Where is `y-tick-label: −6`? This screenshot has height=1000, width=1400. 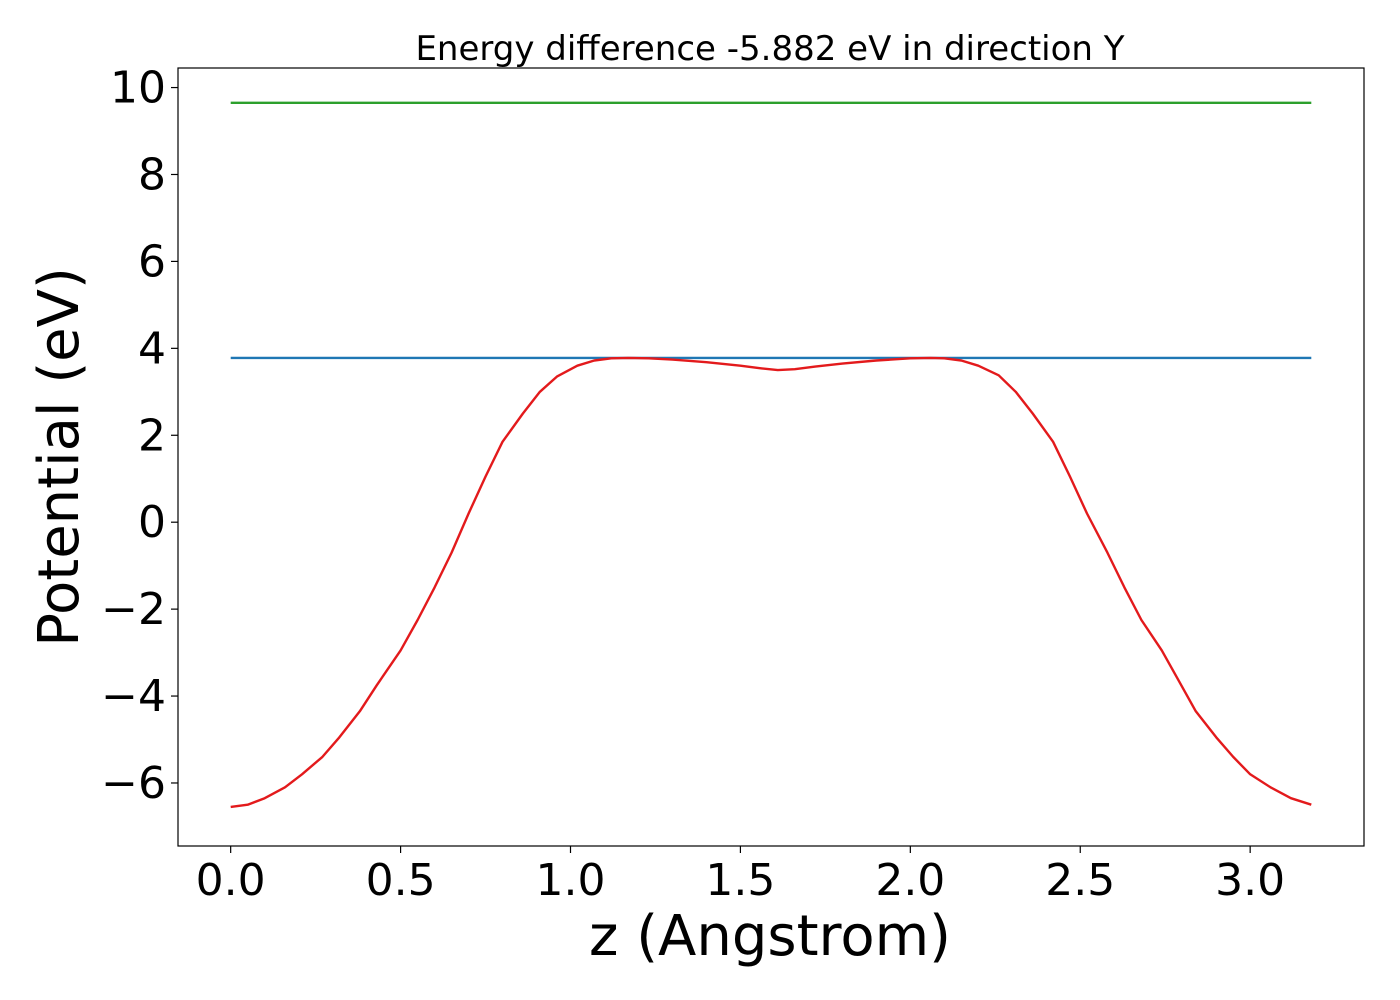 y-tick-label: −6 is located at coordinates (133, 783).